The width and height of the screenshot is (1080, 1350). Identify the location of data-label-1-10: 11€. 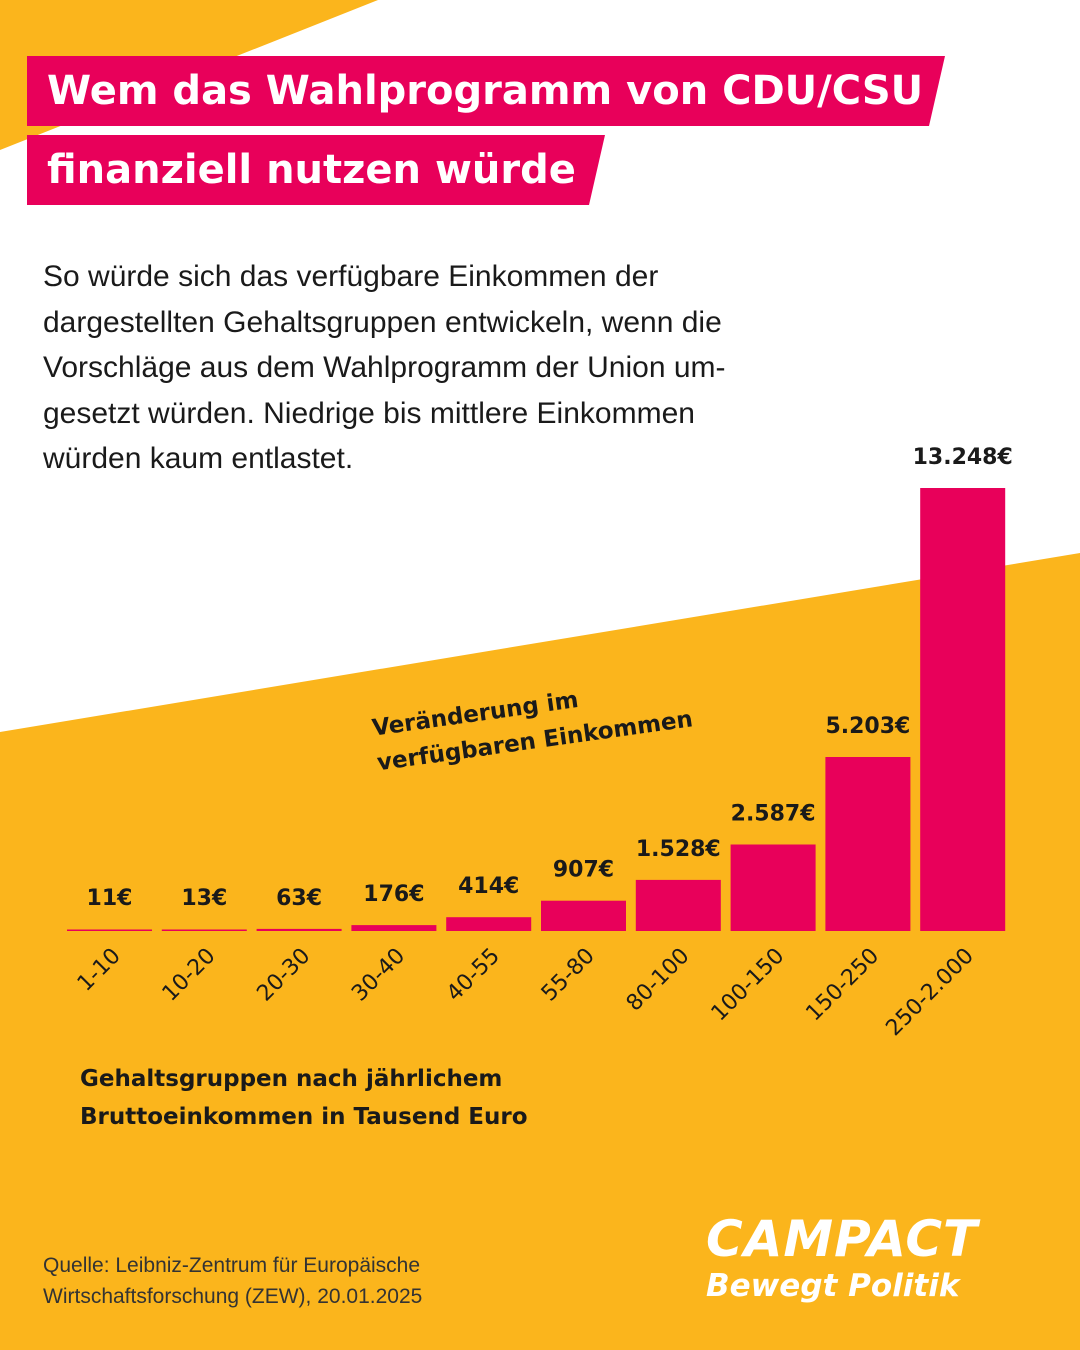
(110, 898).